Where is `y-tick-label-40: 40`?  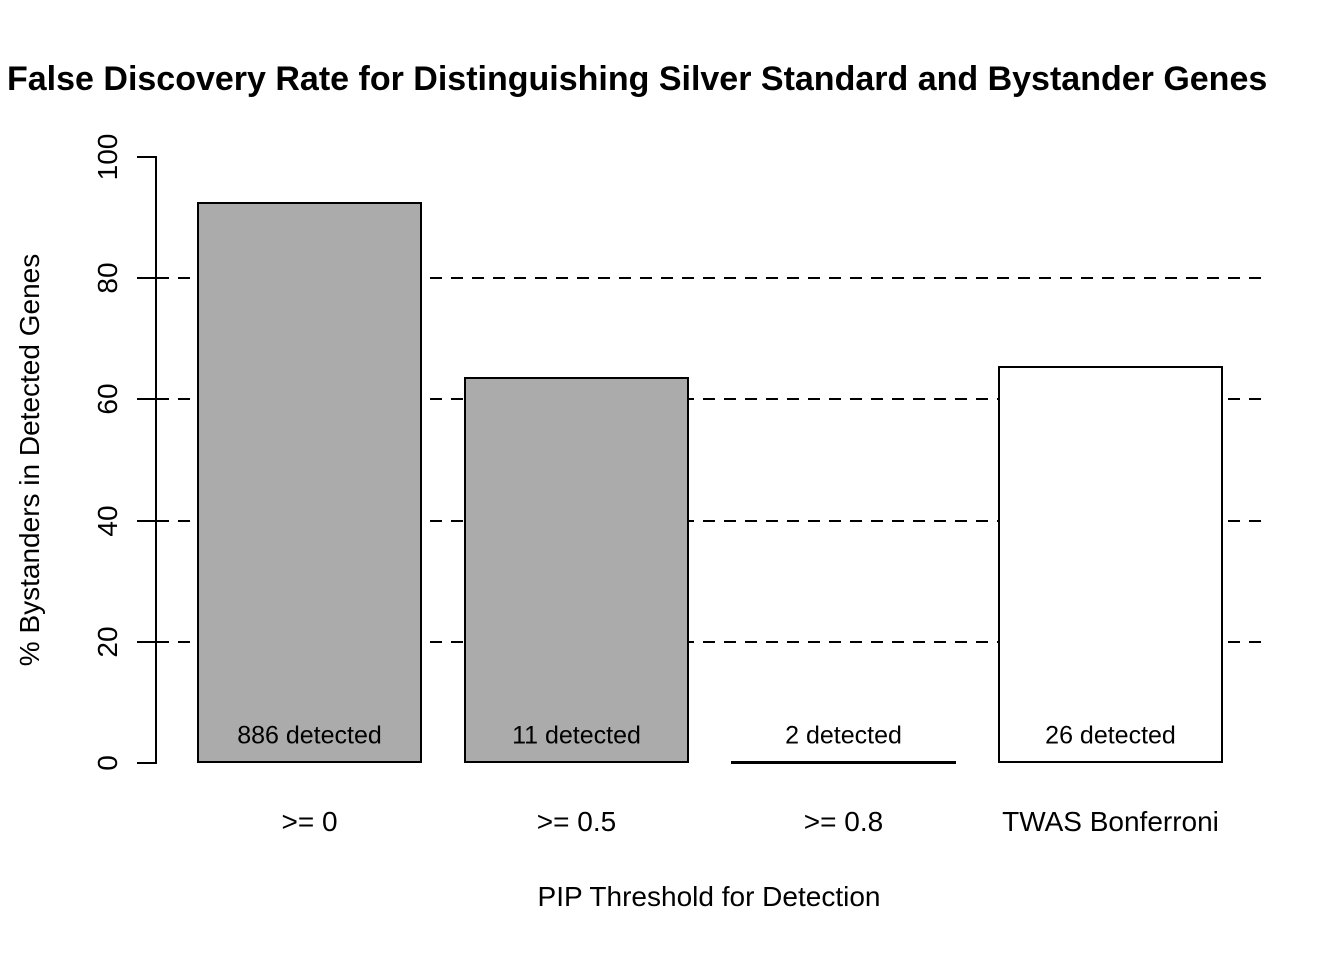
y-tick-label-40: 40 is located at coordinates (107, 521).